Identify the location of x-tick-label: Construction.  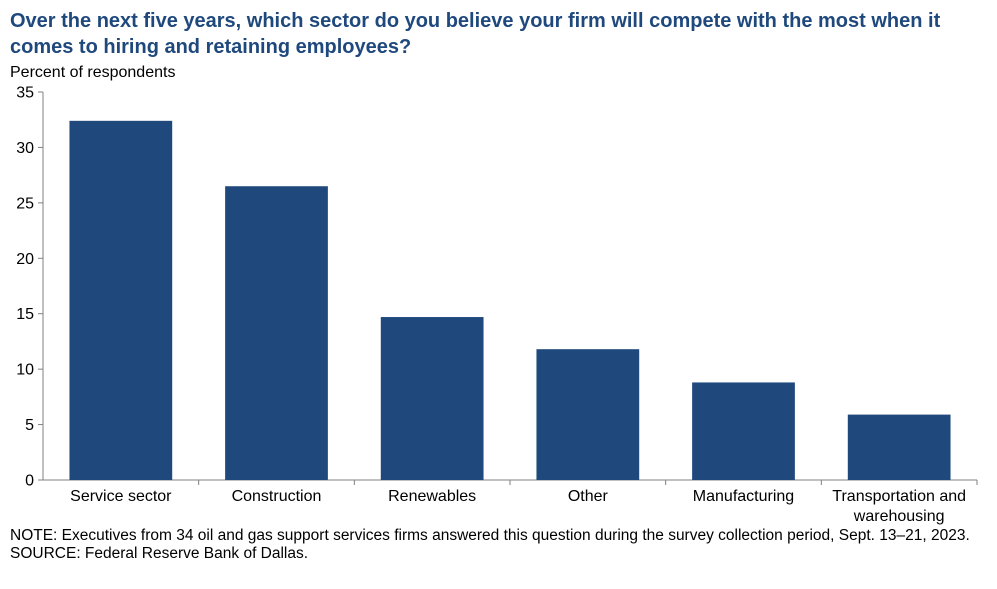
(277, 496).